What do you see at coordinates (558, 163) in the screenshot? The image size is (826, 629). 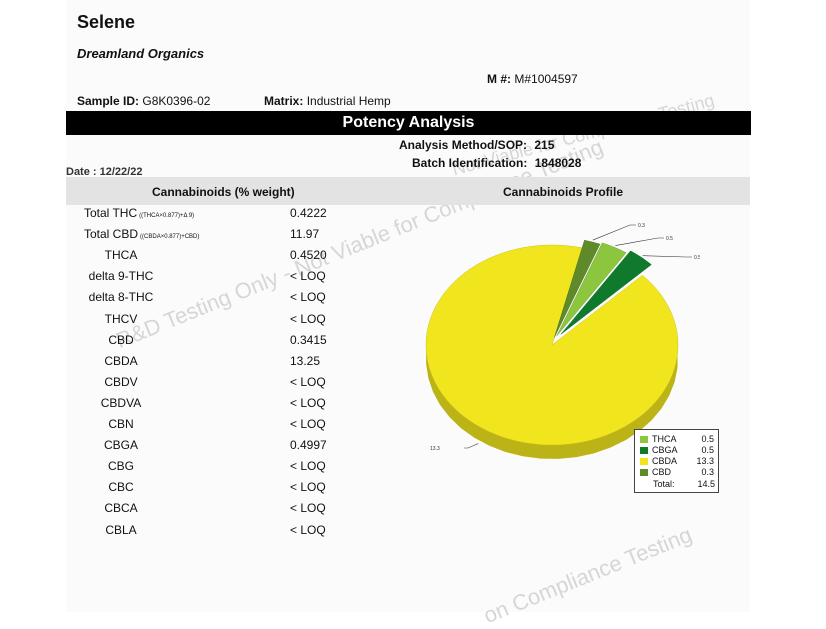 I see `batch-value: 1848028` at bounding box center [558, 163].